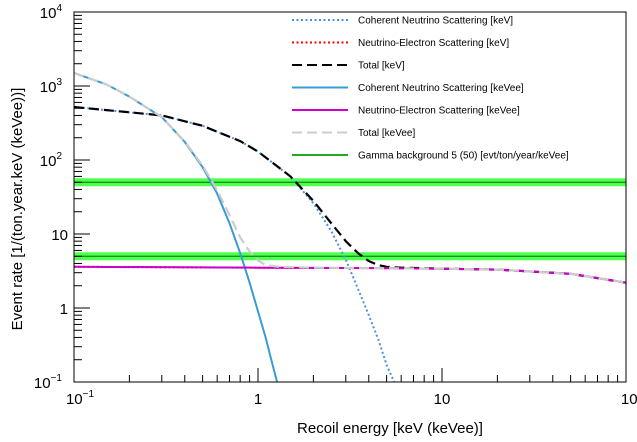 This screenshot has height=442, width=637. What do you see at coordinates (435, 21) in the screenshot?
I see `legend-label-0: Coherent Neutrino Scattering [keV]` at bounding box center [435, 21].